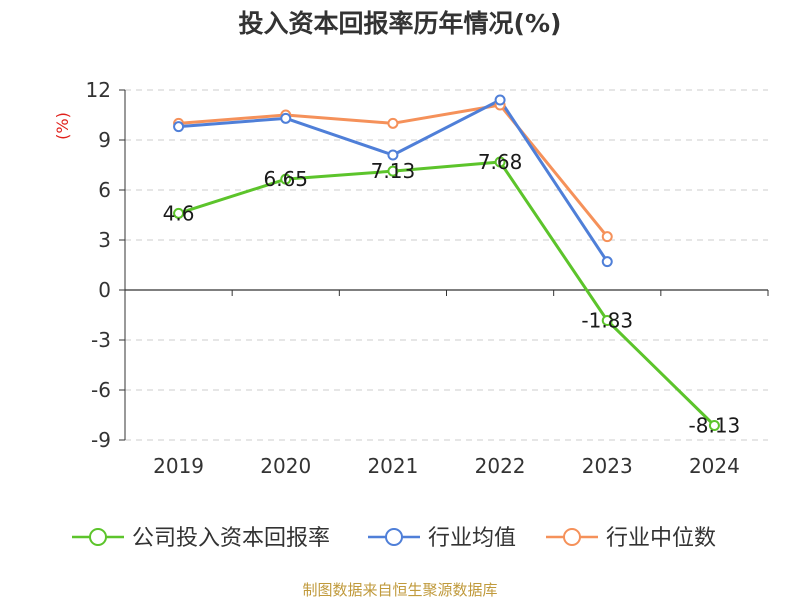 The width and height of the screenshot is (800, 600). What do you see at coordinates (500, 466) in the screenshot?
I see `x-tick-label: 2022` at bounding box center [500, 466].